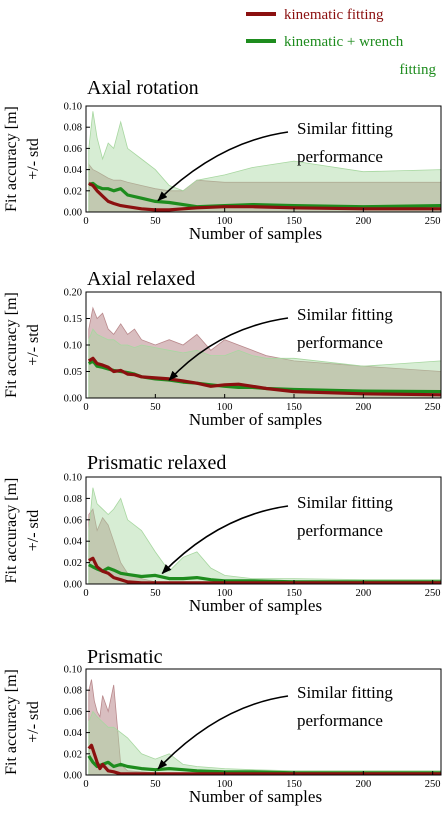  What do you see at coordinates (73, 293) in the screenshot?
I see `y-tick-label: 0.20` at bounding box center [73, 293].